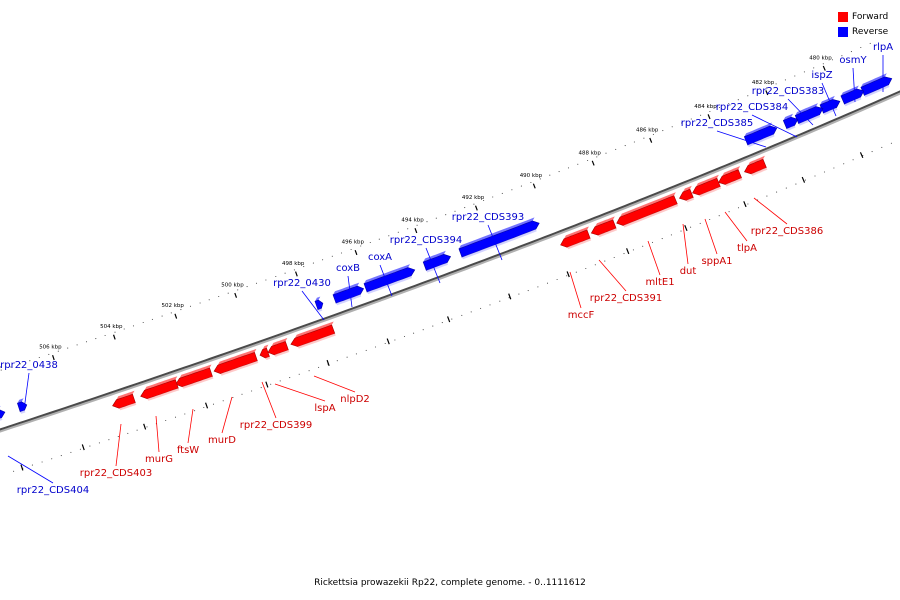  What do you see at coordinates (0, 368) in the screenshot?
I see `scale-tick-label: 508 kbp` at bounding box center [0, 368].